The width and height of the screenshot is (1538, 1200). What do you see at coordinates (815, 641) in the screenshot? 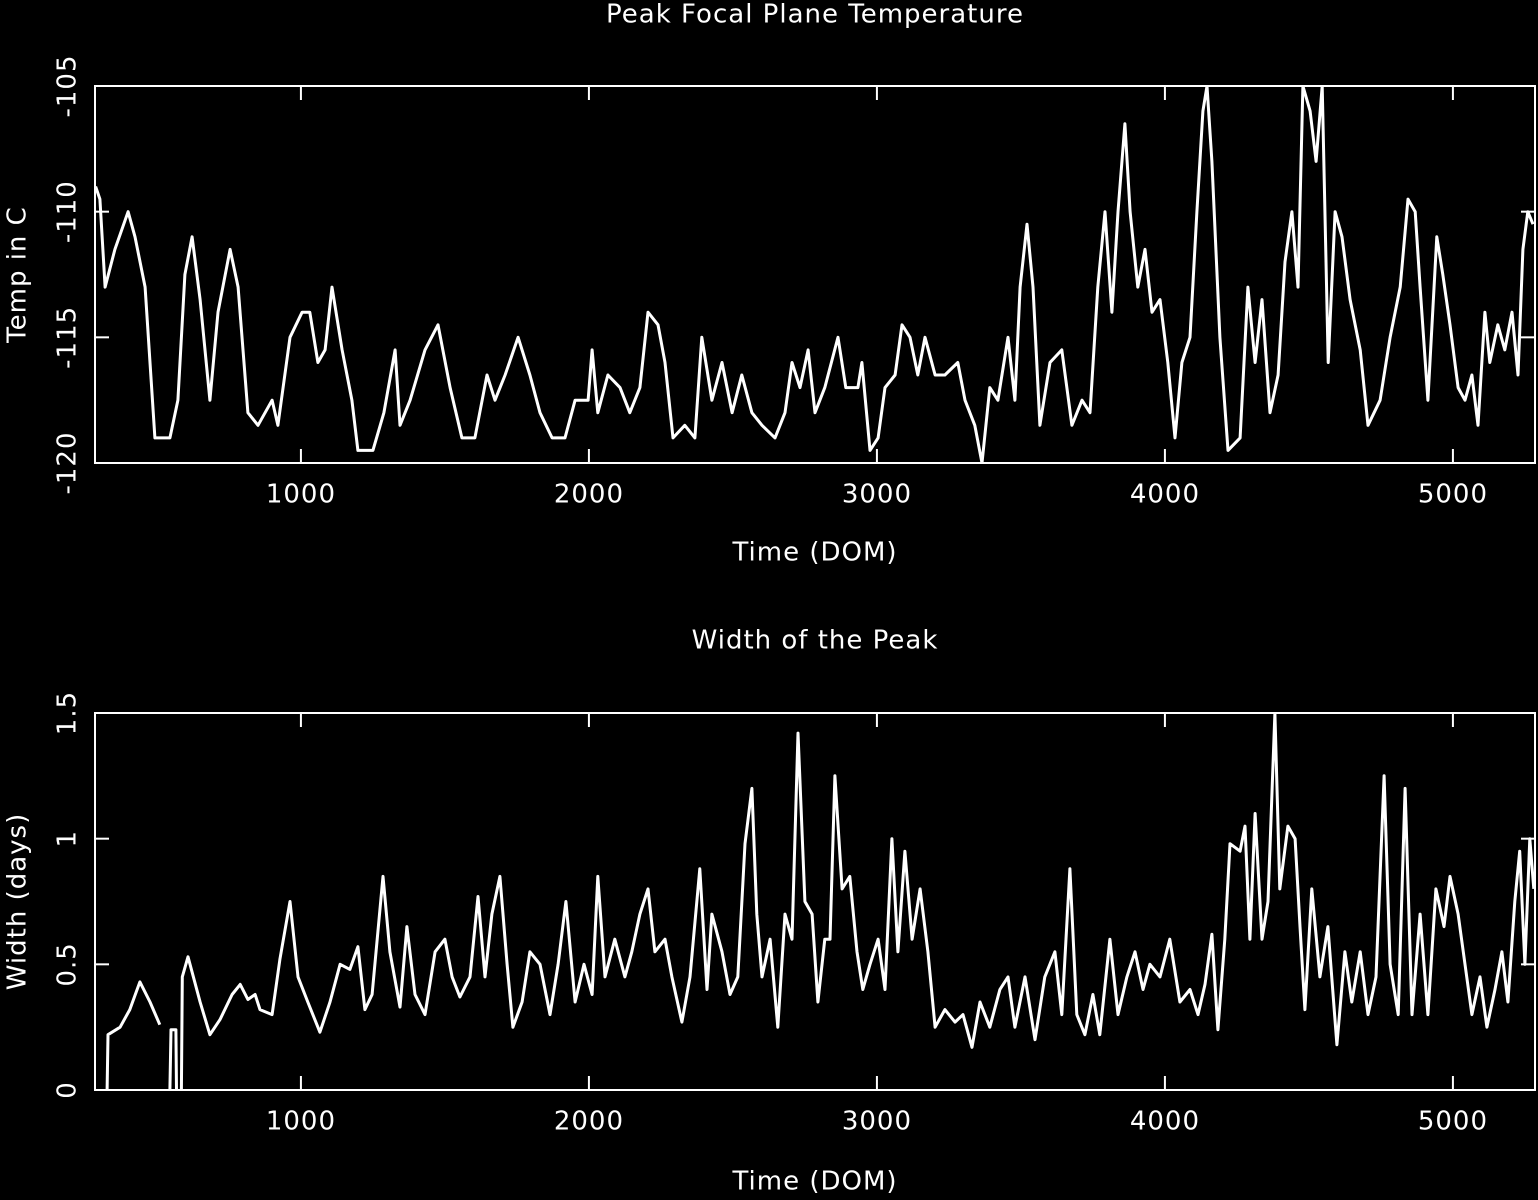
I see `chart-title: Width of the Peak` at bounding box center [815, 641].